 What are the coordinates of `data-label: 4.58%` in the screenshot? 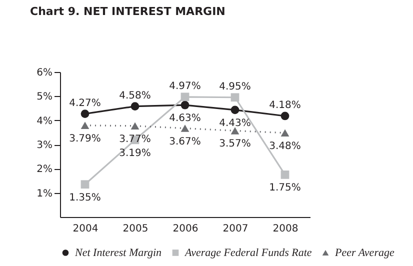 It's located at (135, 96).